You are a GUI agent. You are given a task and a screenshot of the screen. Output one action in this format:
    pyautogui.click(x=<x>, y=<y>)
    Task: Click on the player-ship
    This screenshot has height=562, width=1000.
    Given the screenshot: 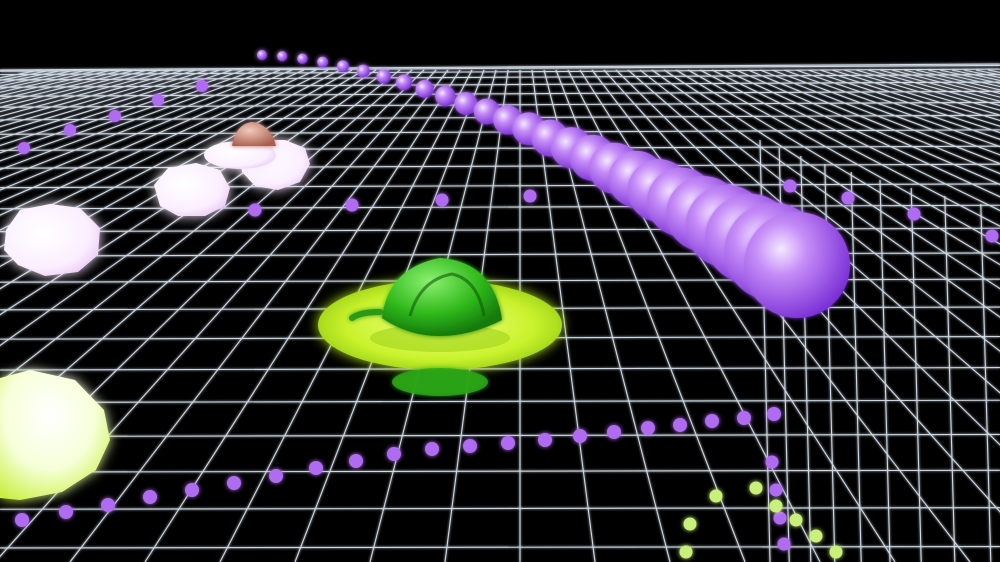 What is the action you would take?
    pyautogui.click(x=440, y=327)
    